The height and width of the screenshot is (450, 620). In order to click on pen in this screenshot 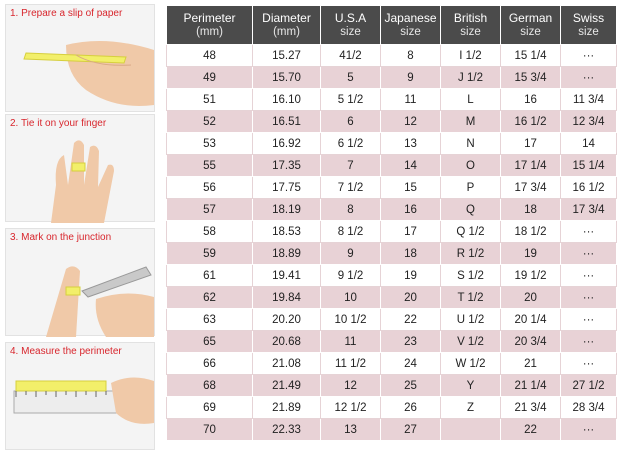, I will do `click(116, 282)`.